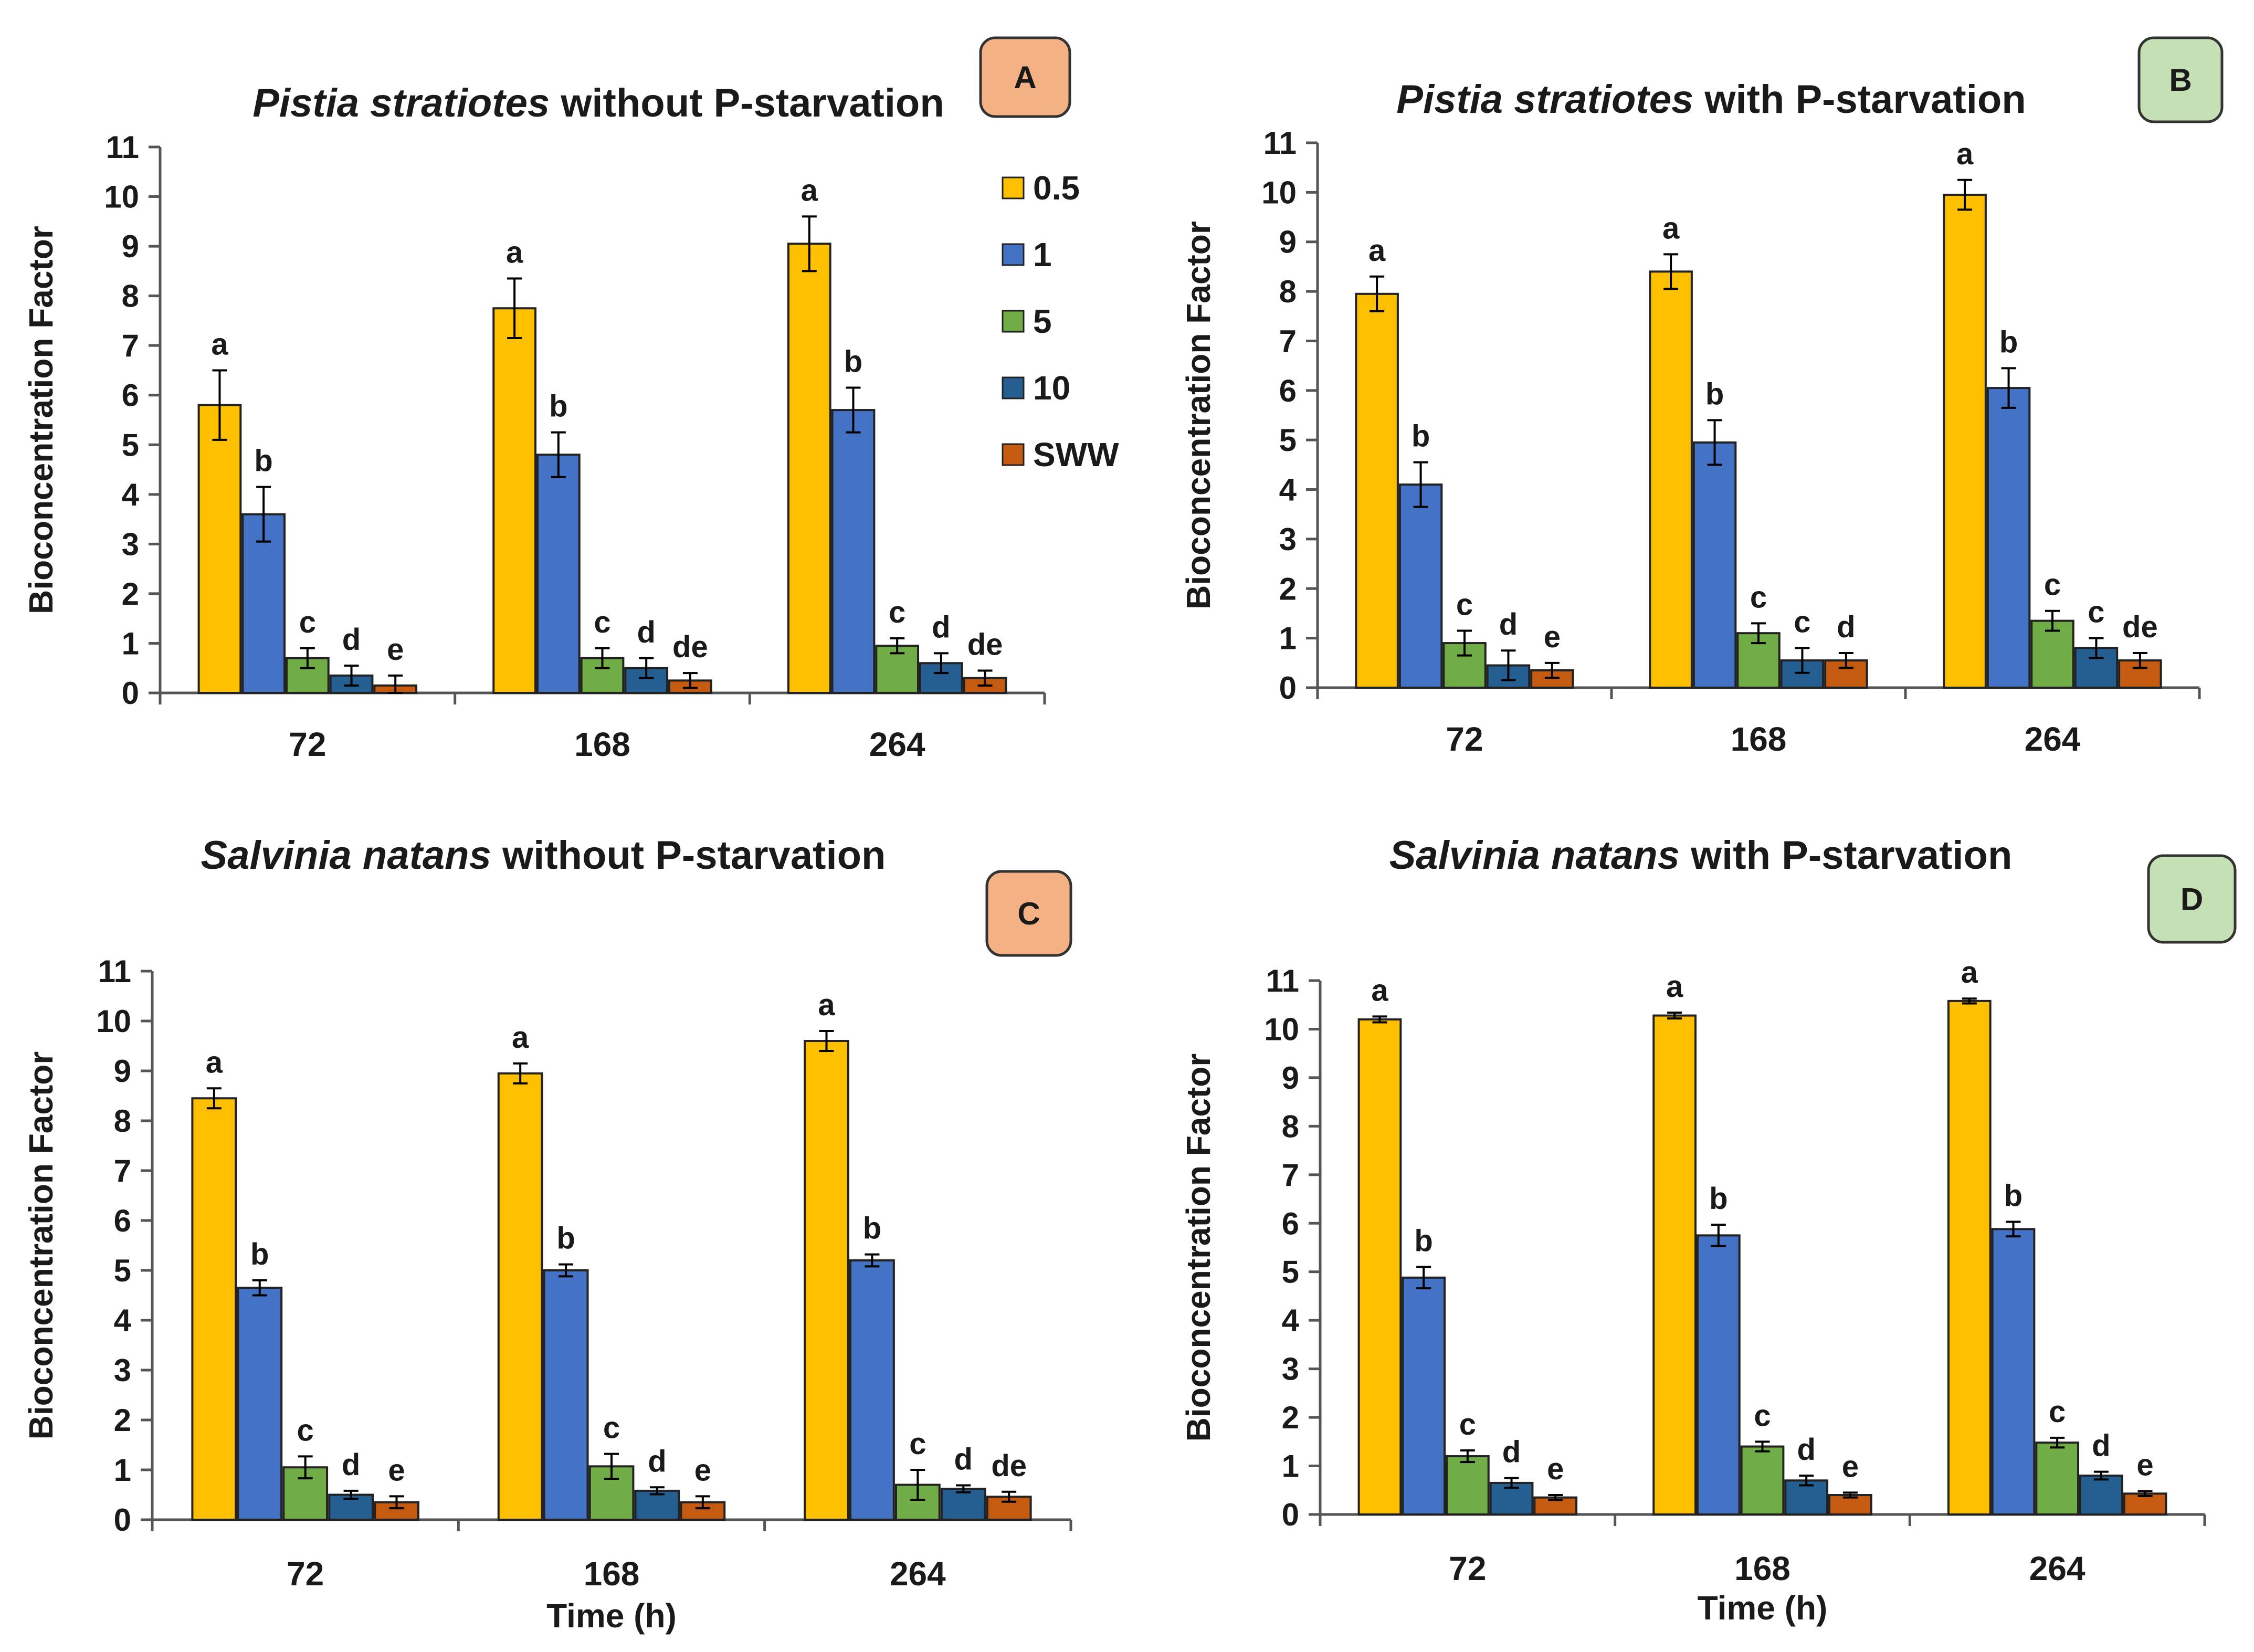 The height and width of the screenshot is (1652, 2254). What do you see at coordinates (1288, 588) in the screenshot?
I see `panel-b-y-tick-label: 2` at bounding box center [1288, 588].